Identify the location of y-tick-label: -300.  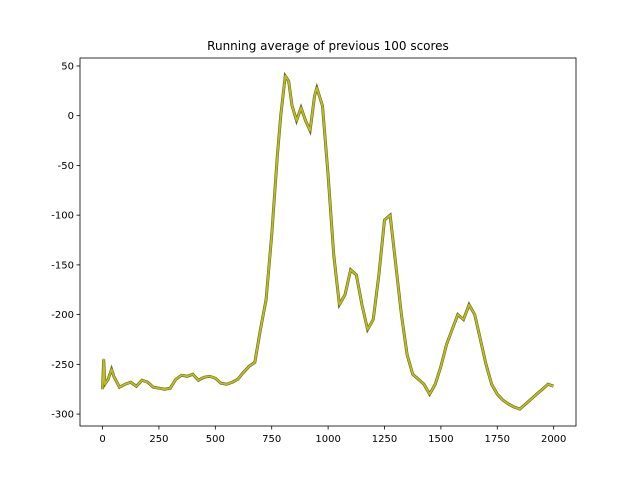
(62, 415).